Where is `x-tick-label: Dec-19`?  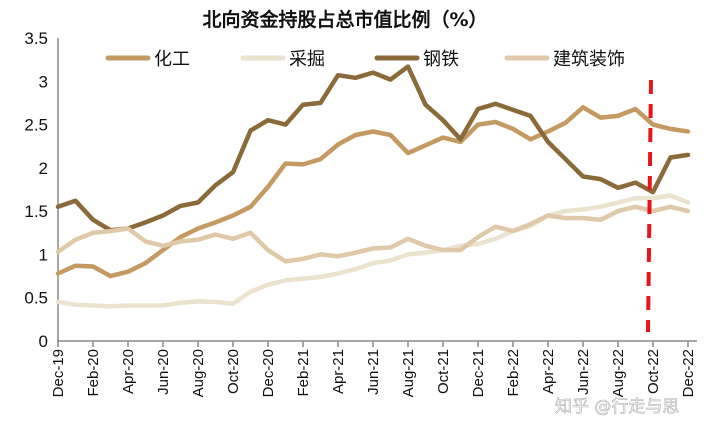
x-tick-label: Dec-19 is located at coordinates (58, 373).